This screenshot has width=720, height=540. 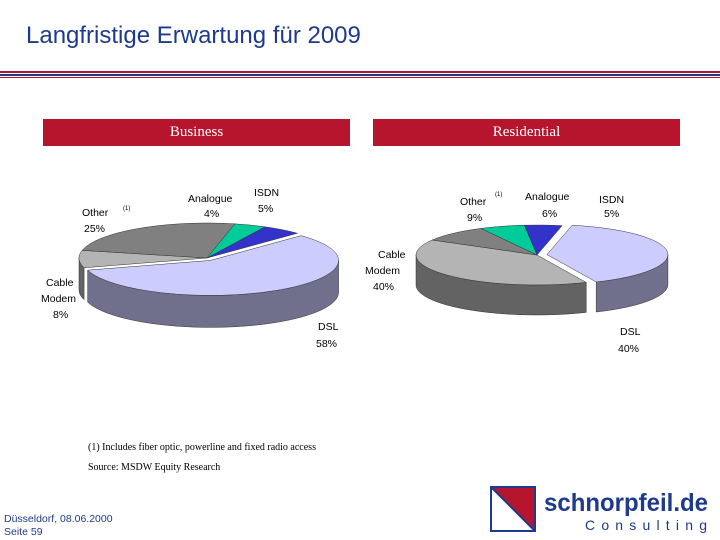 I want to click on residential-dsl-name: DSL, so click(x=630, y=332).